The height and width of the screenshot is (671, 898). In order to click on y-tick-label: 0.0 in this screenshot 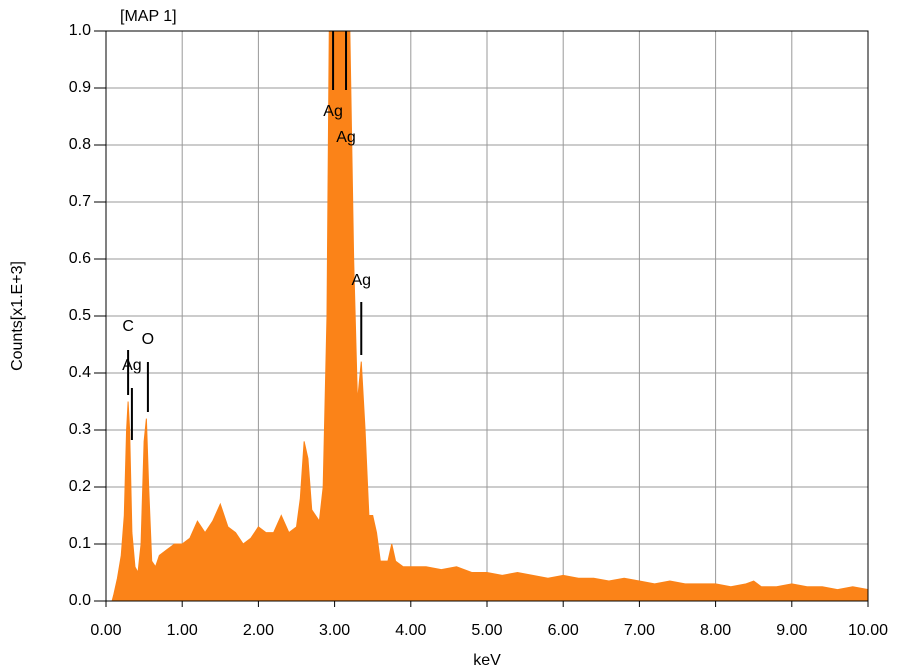, I will do `click(80, 600)`.